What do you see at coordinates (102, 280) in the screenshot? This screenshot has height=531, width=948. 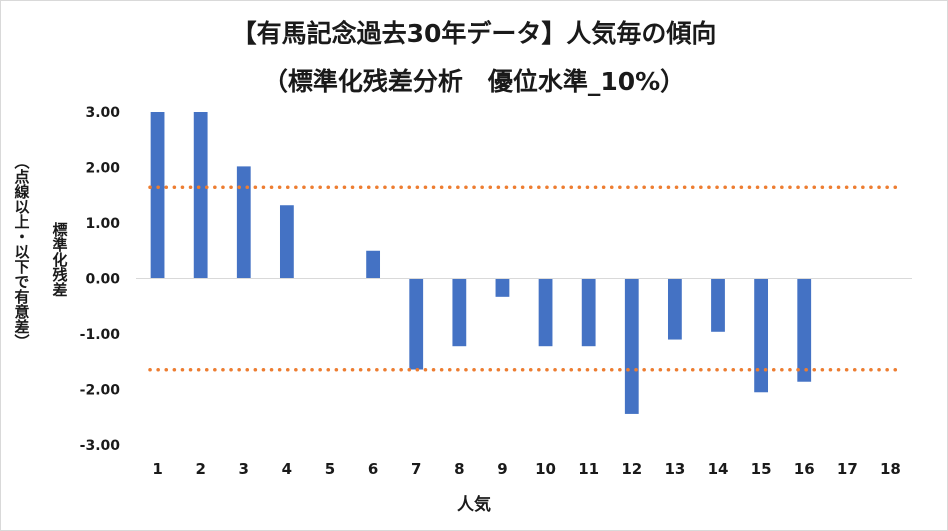 I see `y-tick-label: 0.00` at bounding box center [102, 280].